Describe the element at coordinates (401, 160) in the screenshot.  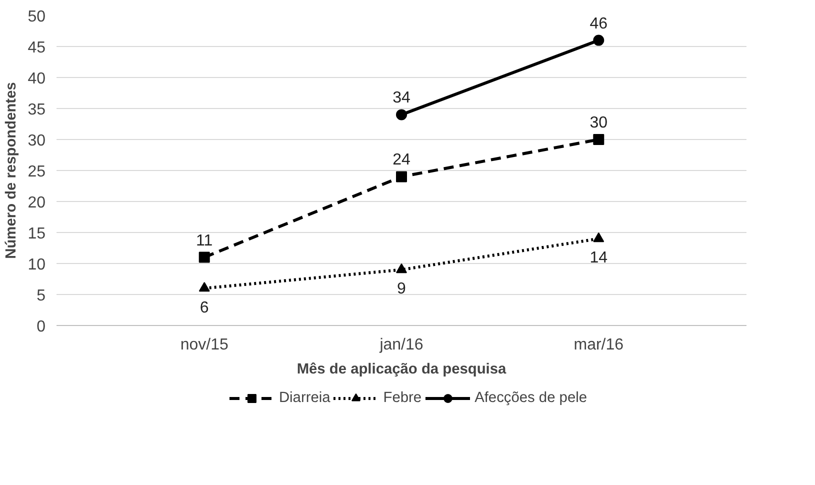
I see `data-label: 24` at that location.